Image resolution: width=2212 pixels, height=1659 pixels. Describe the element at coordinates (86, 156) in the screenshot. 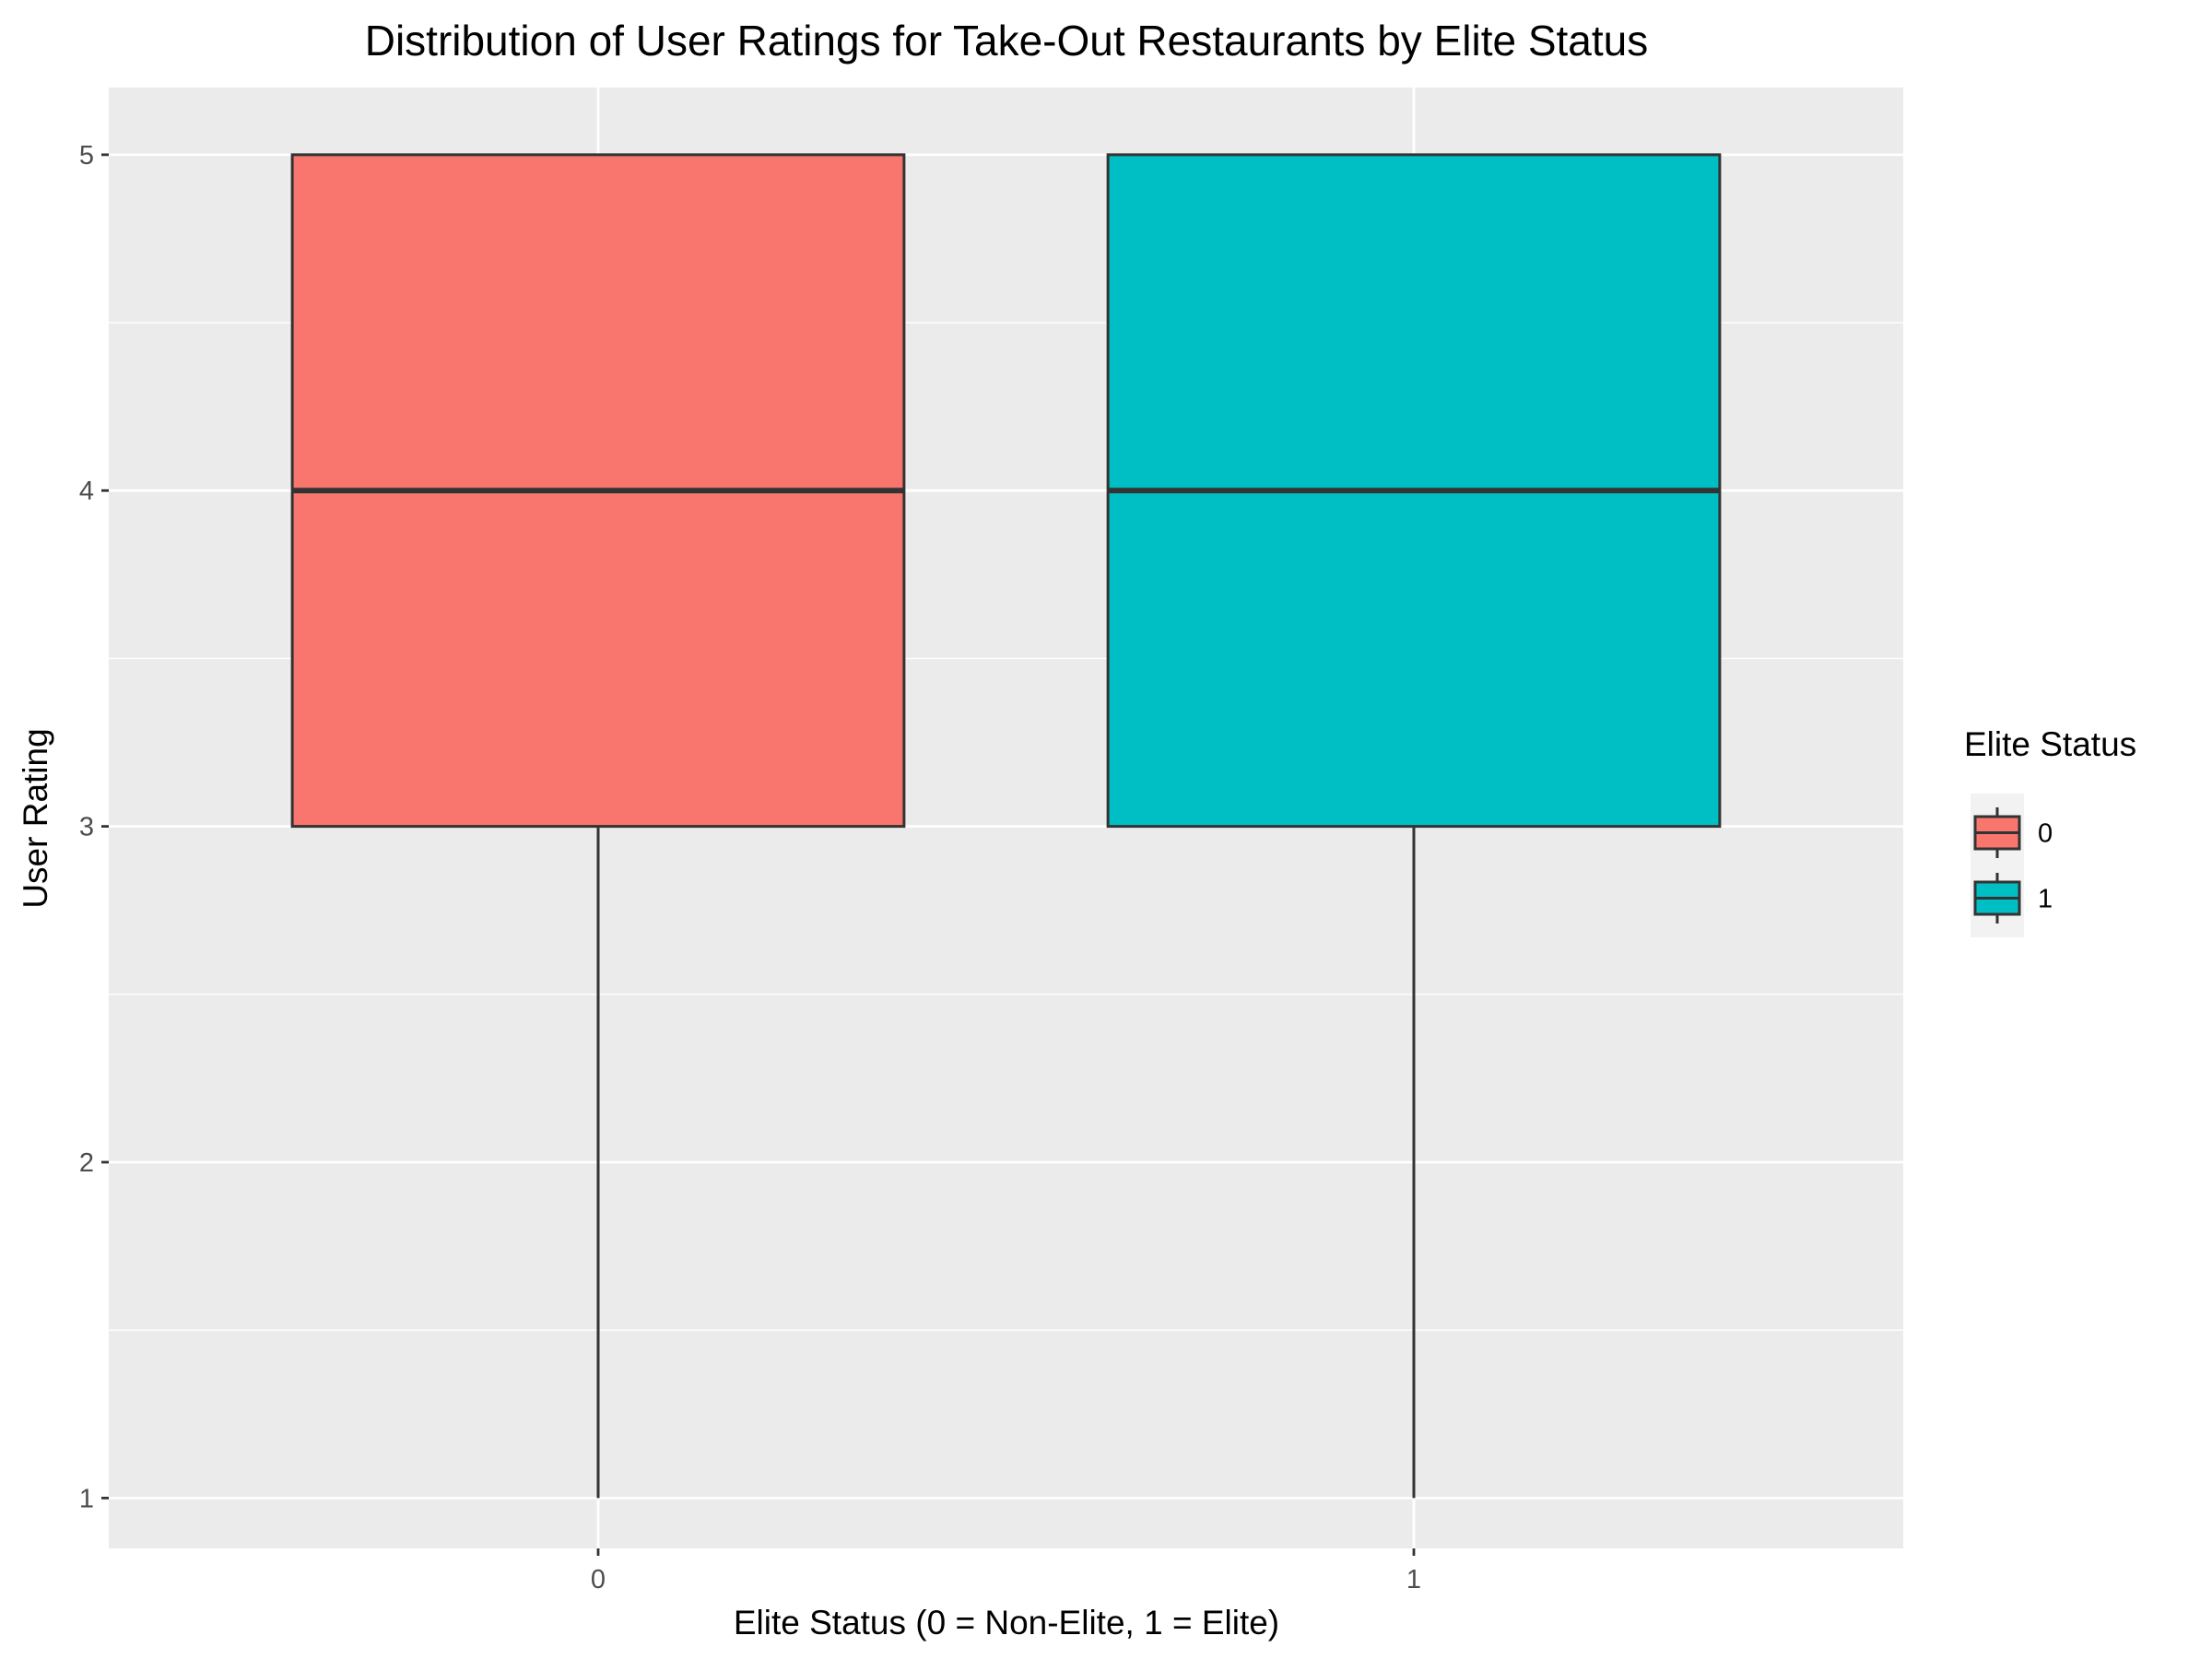

I see `y-tick-label: 5` at that location.